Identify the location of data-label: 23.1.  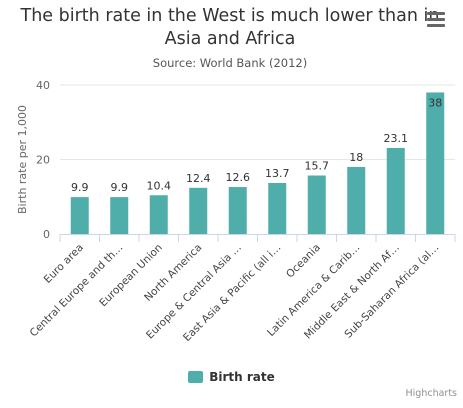
(396, 138).